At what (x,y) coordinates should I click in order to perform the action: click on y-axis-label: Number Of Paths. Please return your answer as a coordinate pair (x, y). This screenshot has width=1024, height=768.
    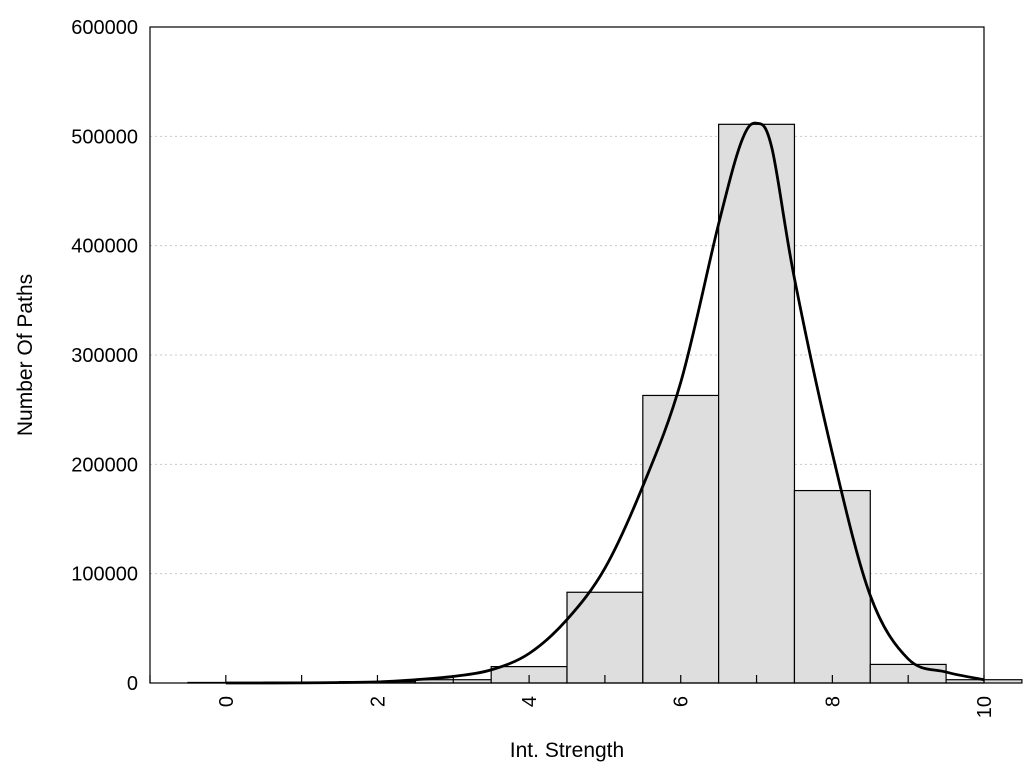
    Looking at the image, I should click on (25, 355).